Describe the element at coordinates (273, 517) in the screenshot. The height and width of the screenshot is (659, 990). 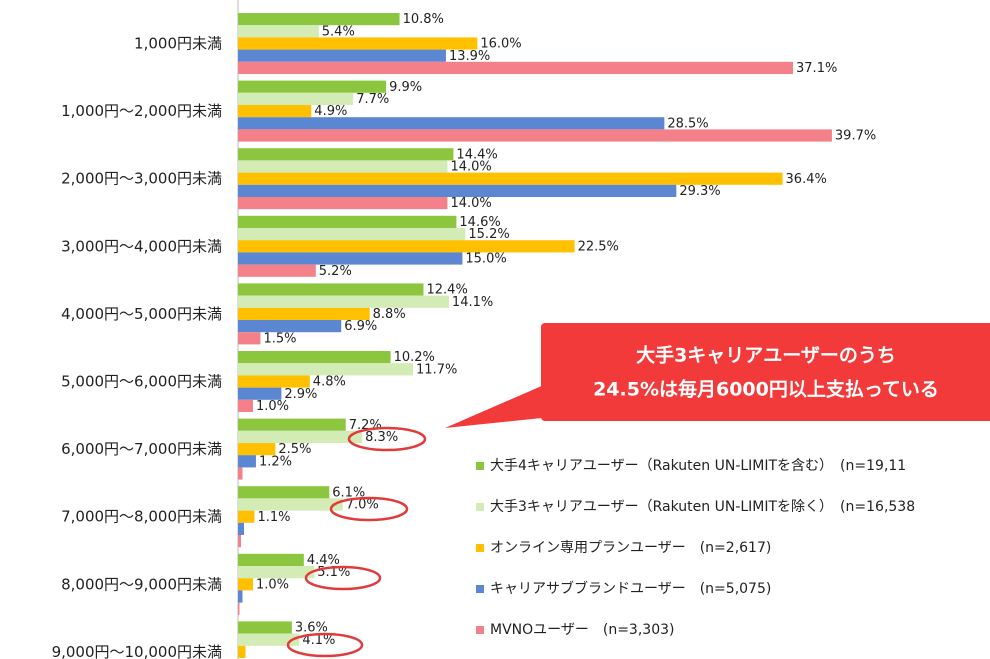
I see `value-label: 1.1%` at that location.